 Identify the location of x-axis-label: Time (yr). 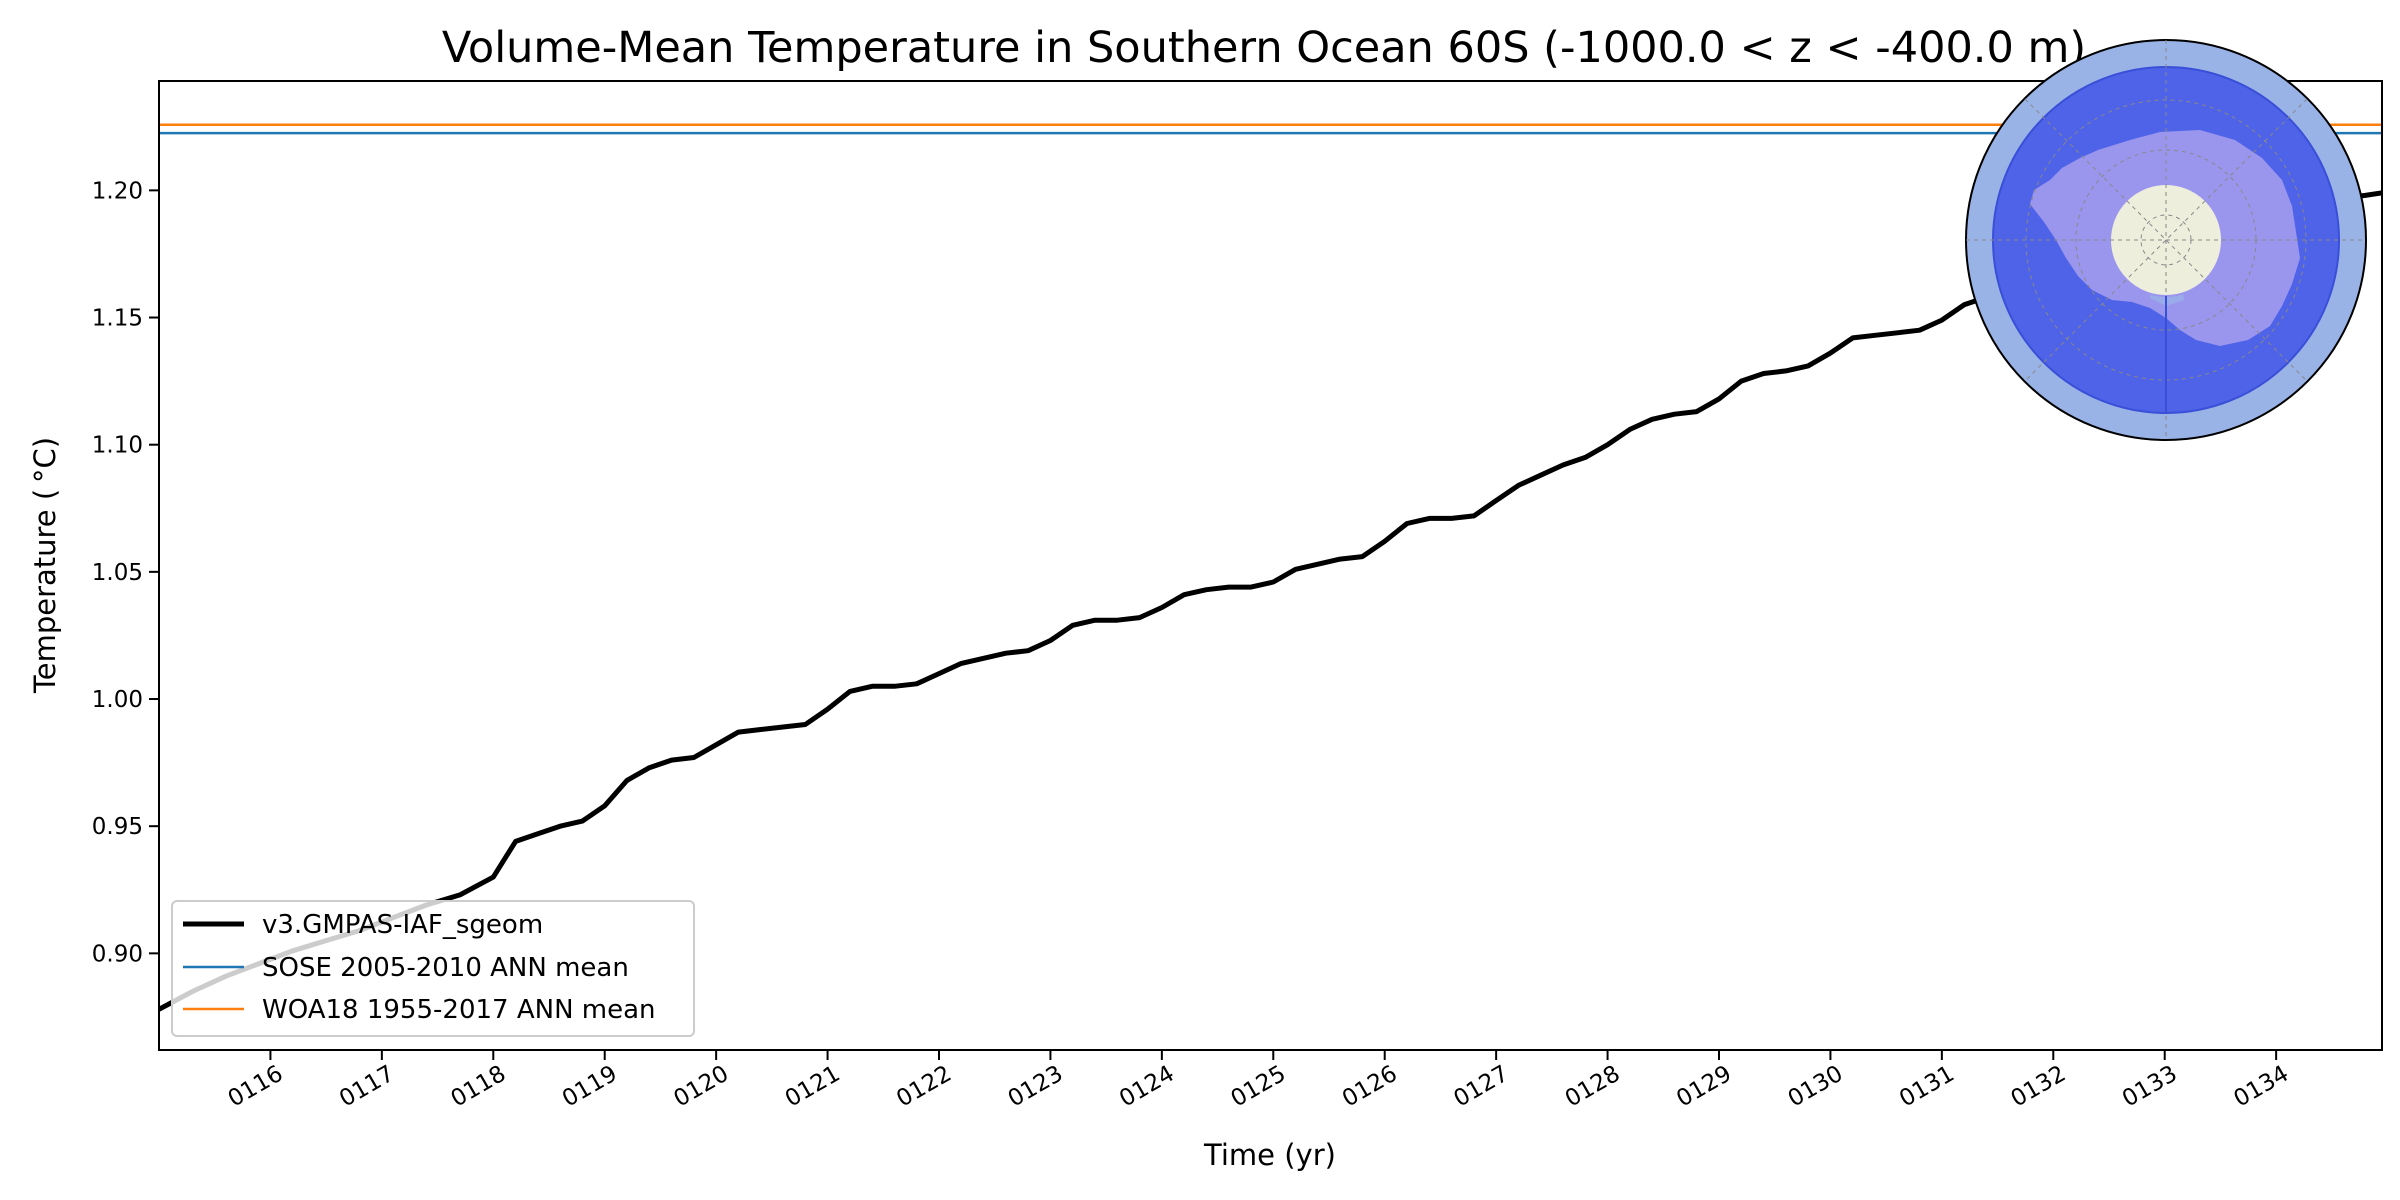
(1269, 1155).